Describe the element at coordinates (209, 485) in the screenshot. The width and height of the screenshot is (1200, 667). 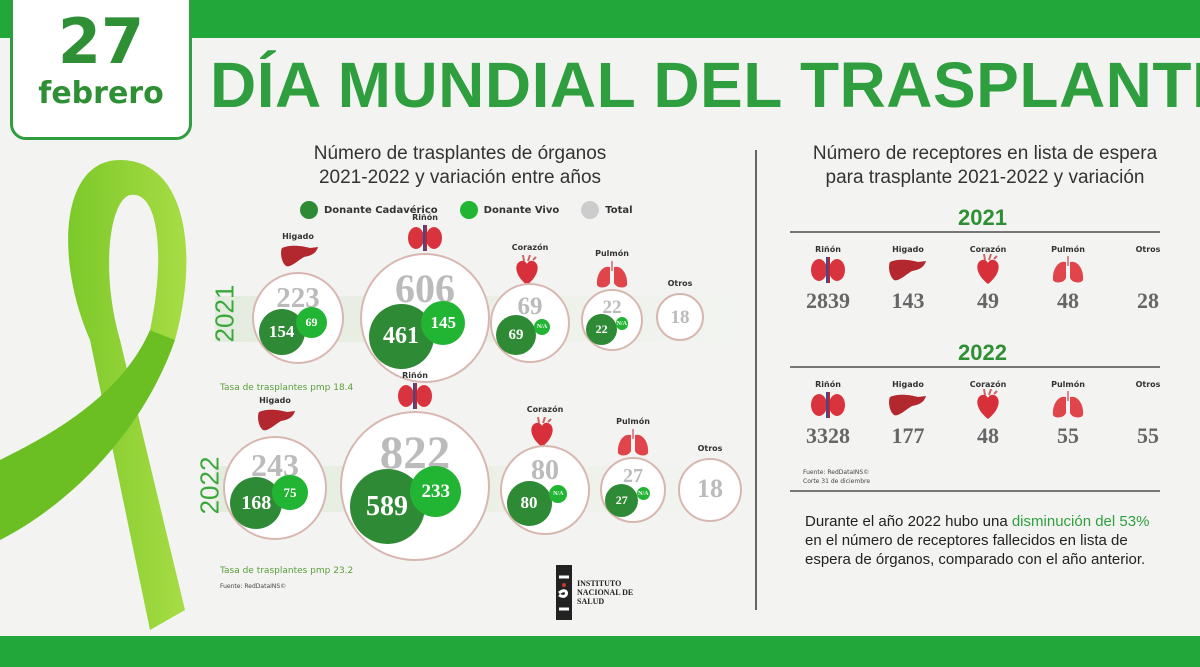
I see `year-label-2022: 2022` at that location.